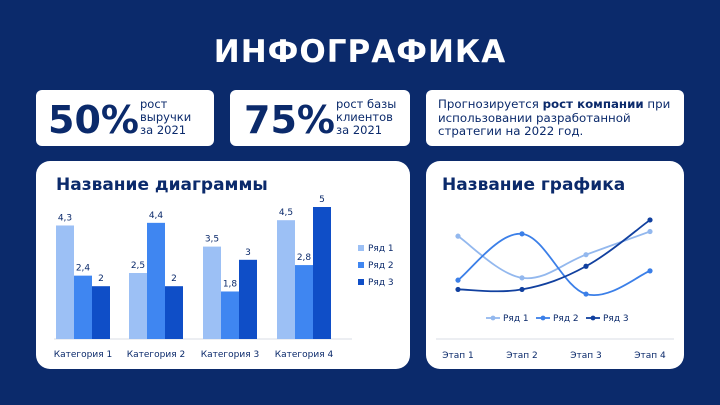 The image size is (720, 405). What do you see at coordinates (156, 355) in the screenshot?
I see `x-tick-label: Категория 2` at bounding box center [156, 355].